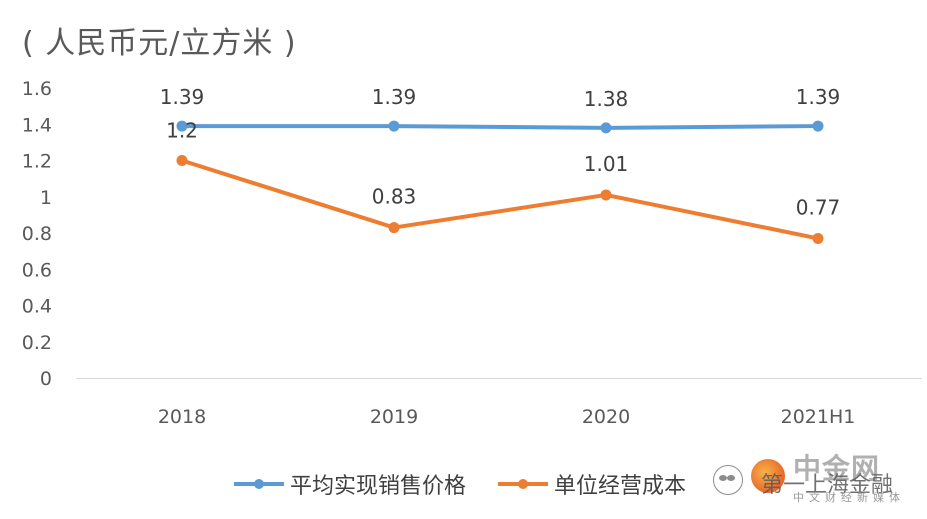  Describe the element at coordinates (37, 307) in the screenshot. I see `y-tick-label: 0.4` at that location.